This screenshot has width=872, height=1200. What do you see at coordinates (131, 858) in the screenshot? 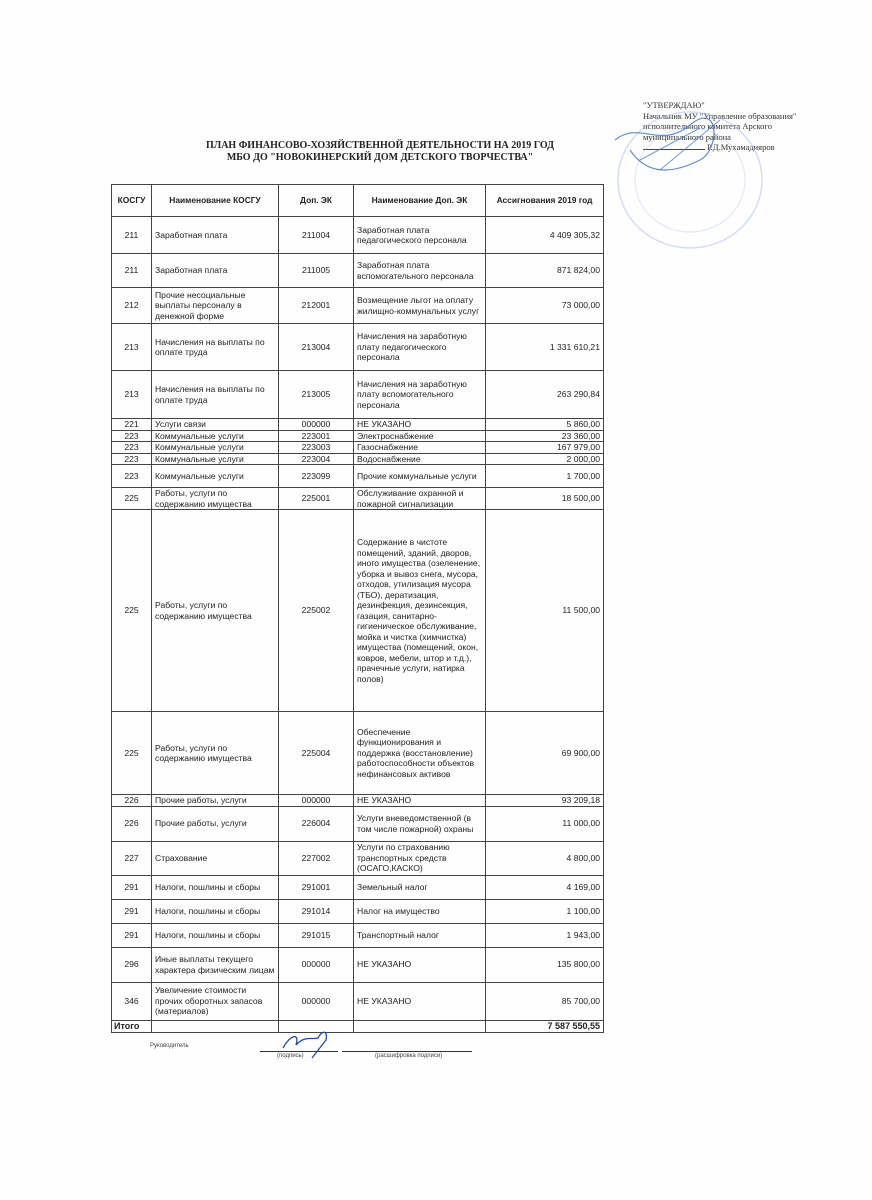
I see `table-cell: 227` at bounding box center [131, 858].